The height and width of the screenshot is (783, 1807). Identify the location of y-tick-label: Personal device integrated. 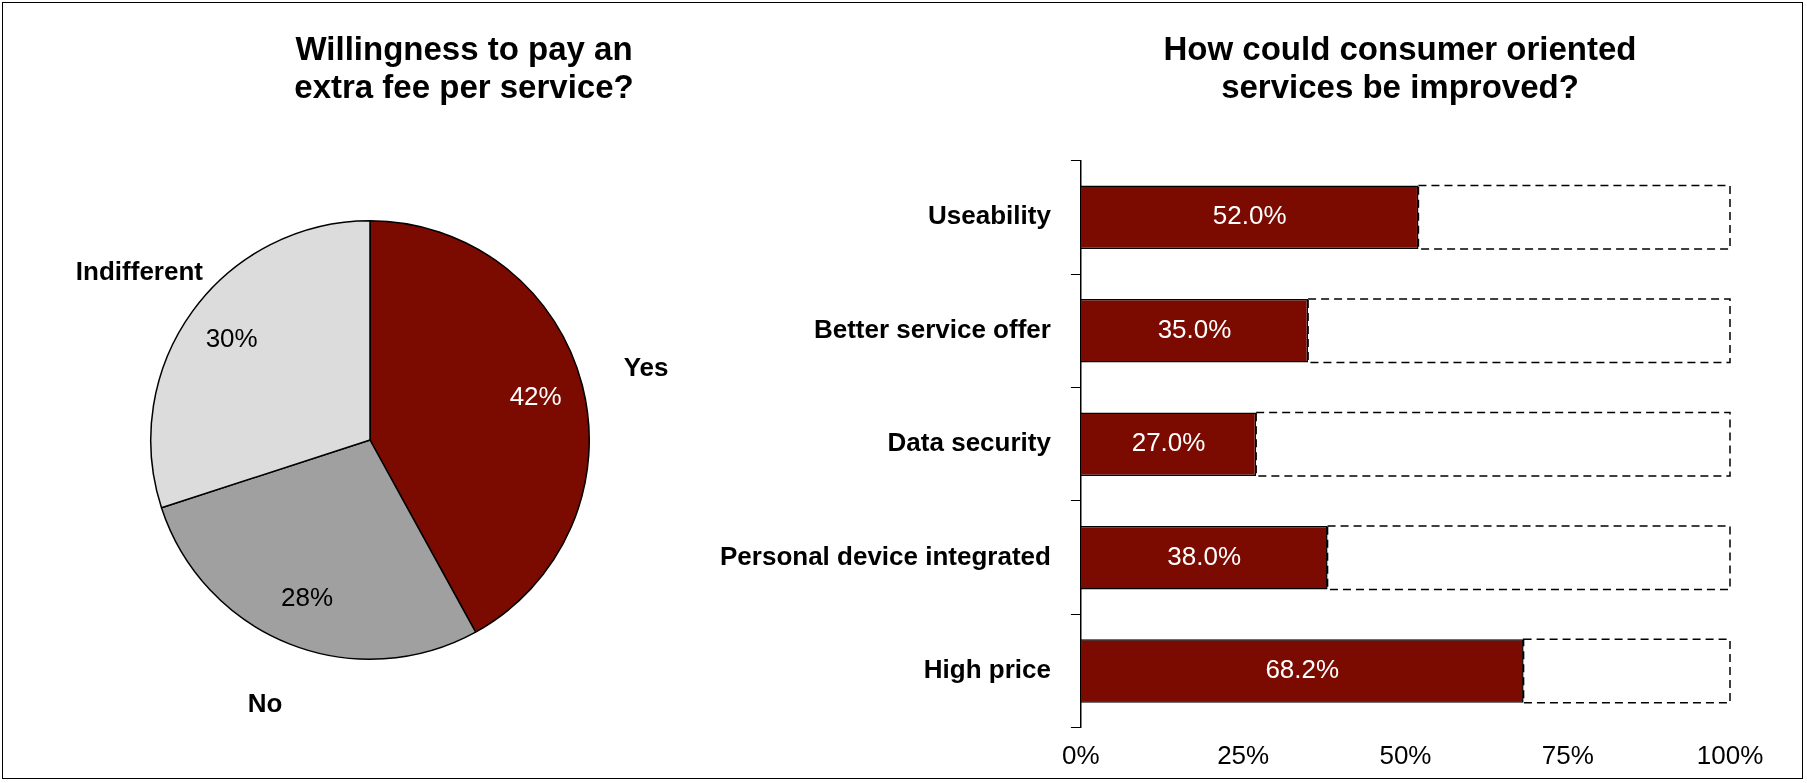
(885, 555).